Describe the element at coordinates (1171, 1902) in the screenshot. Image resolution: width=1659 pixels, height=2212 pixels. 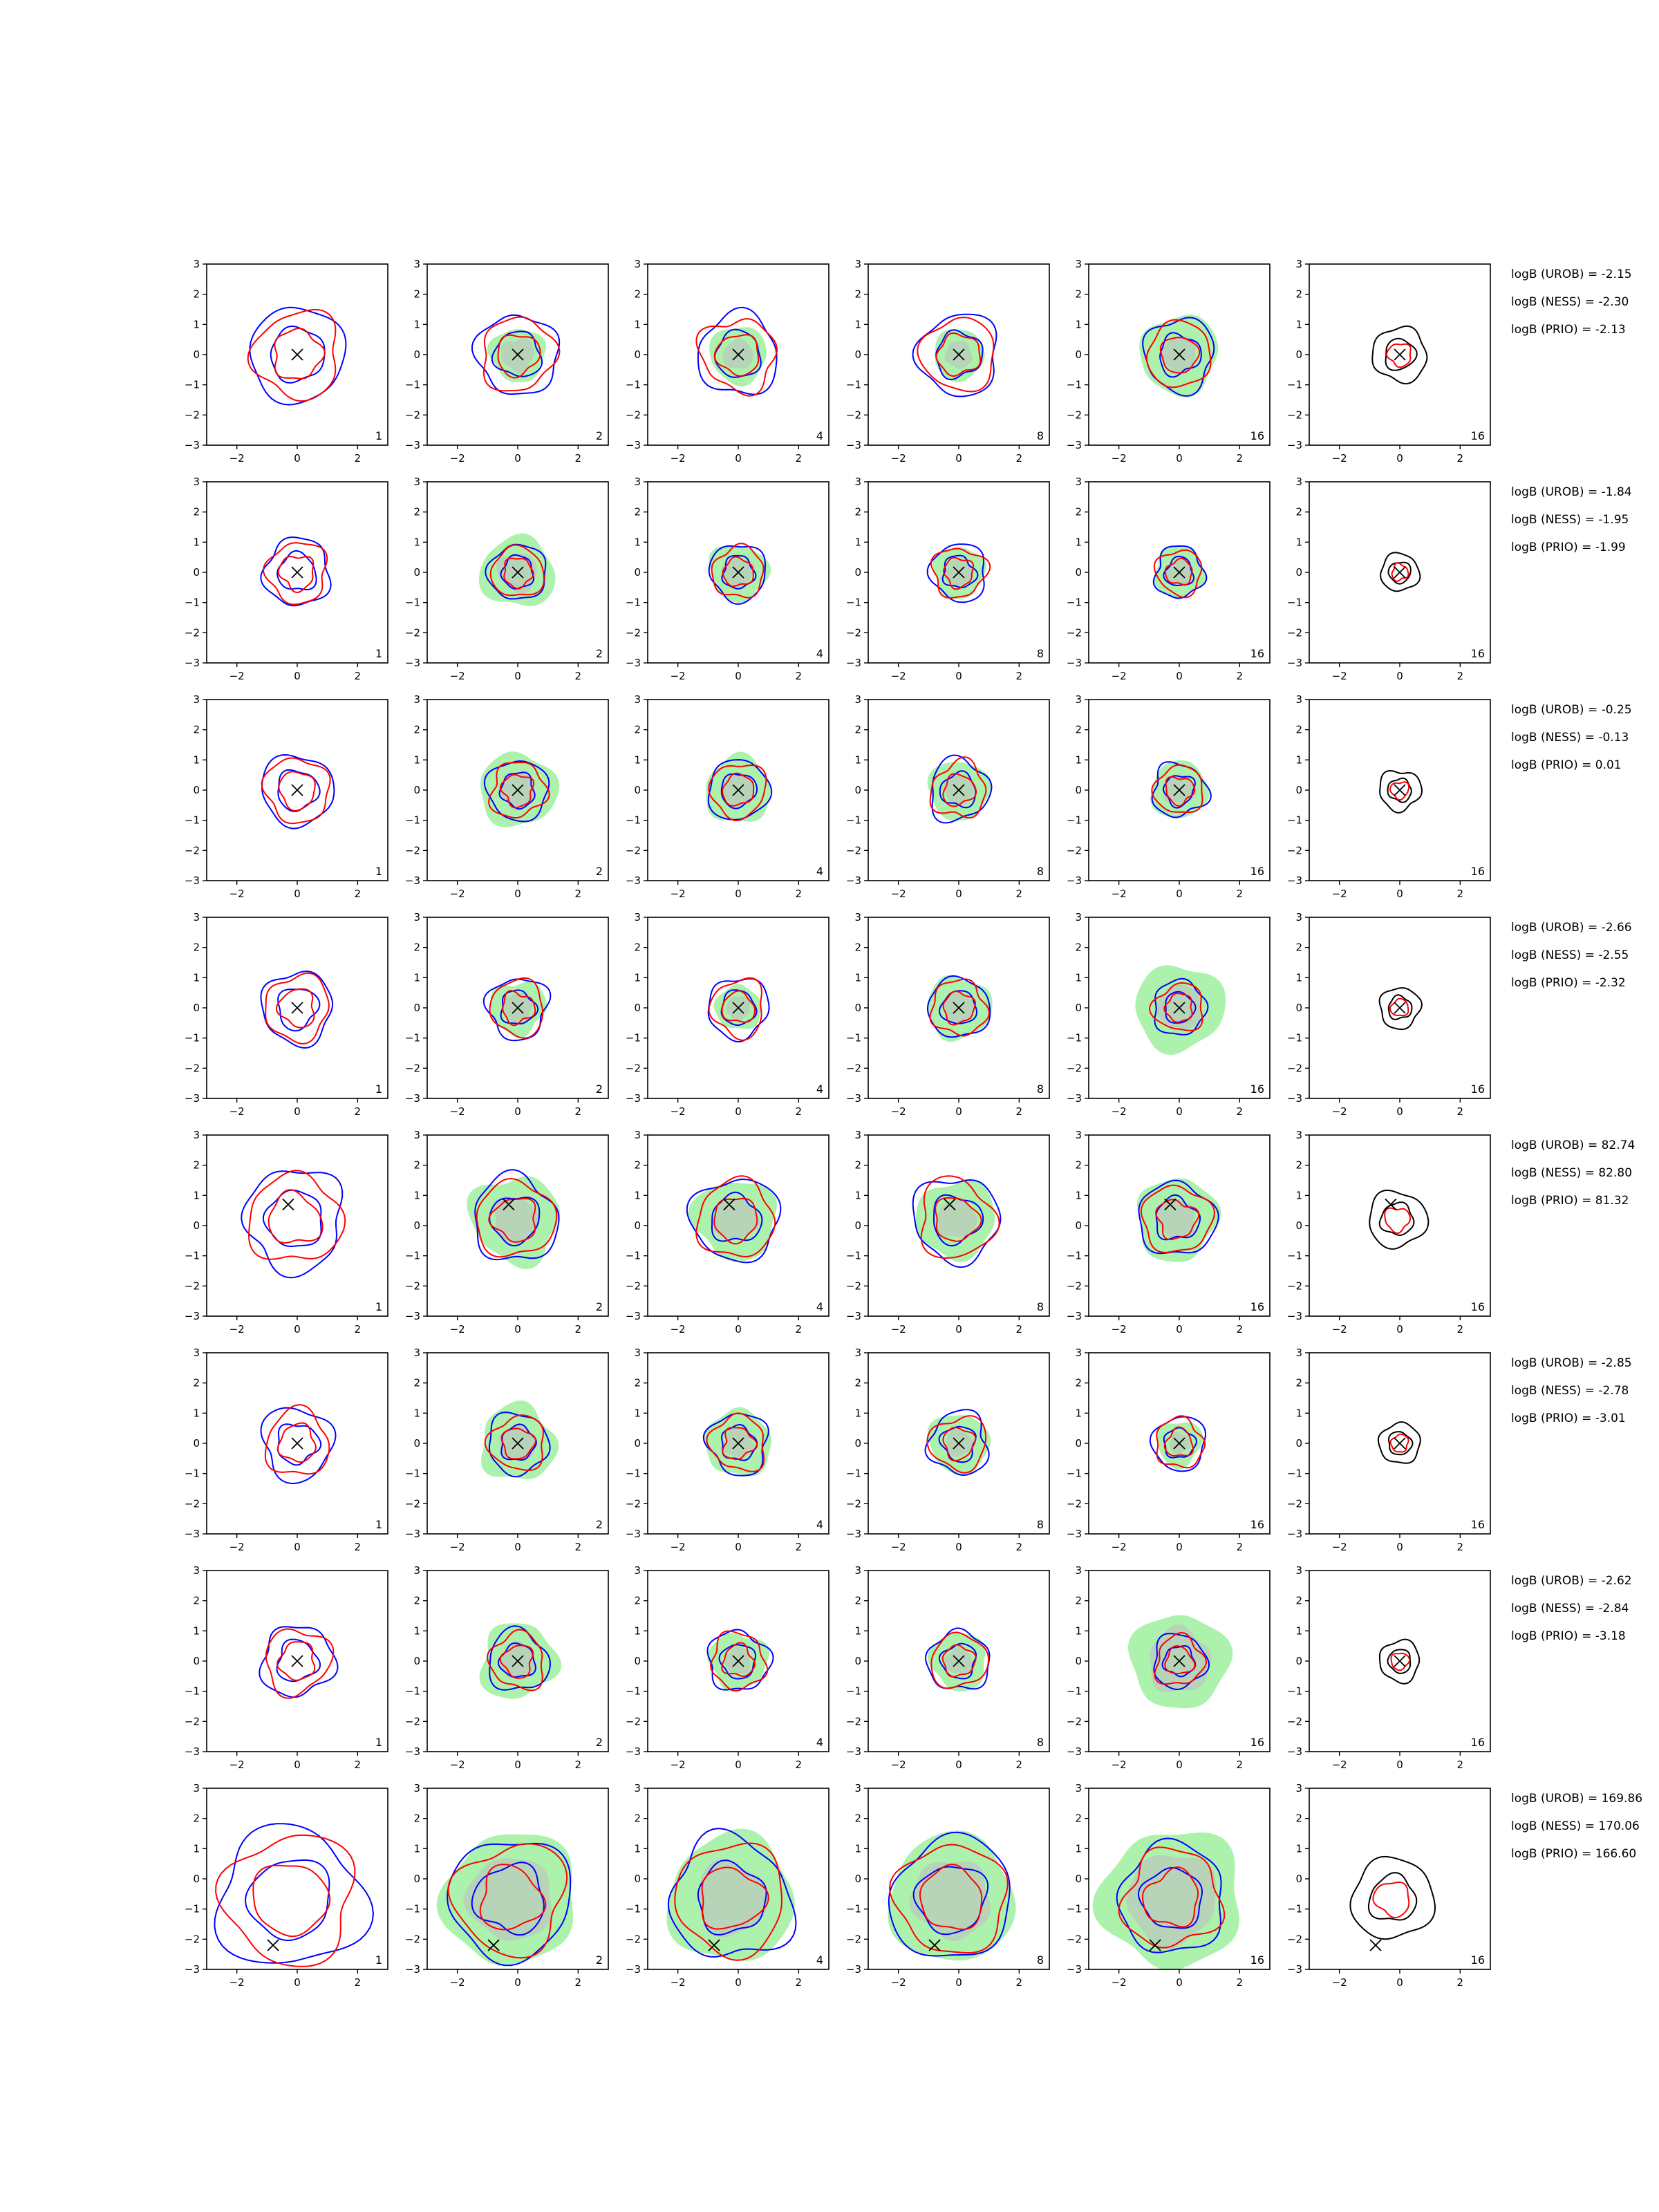
I see `gray-density-region` at that location.